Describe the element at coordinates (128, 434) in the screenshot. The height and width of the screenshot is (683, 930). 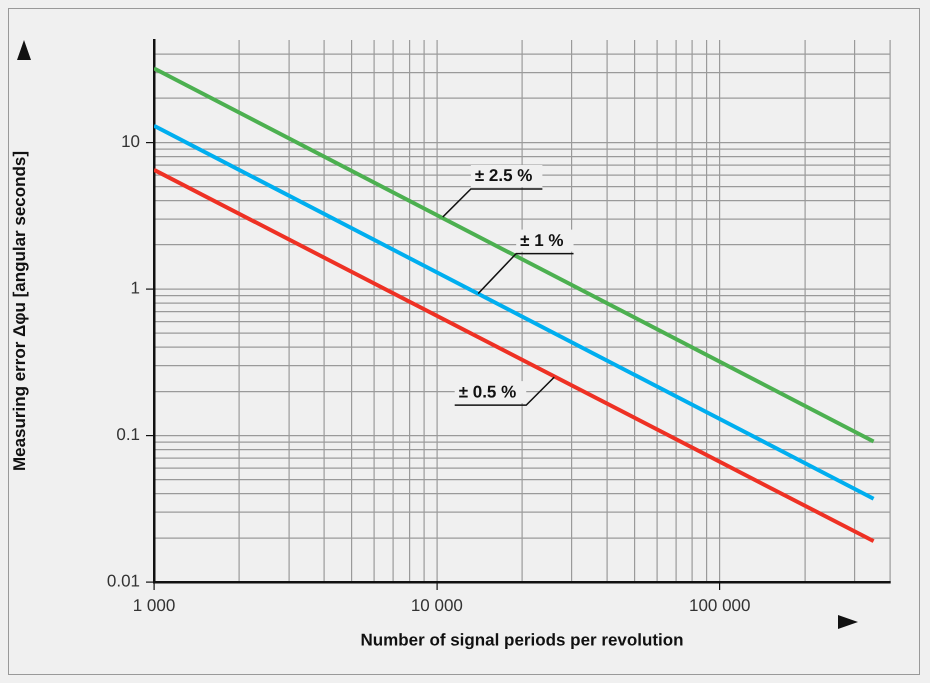
I see `y-tick-label: 0.1` at that location.